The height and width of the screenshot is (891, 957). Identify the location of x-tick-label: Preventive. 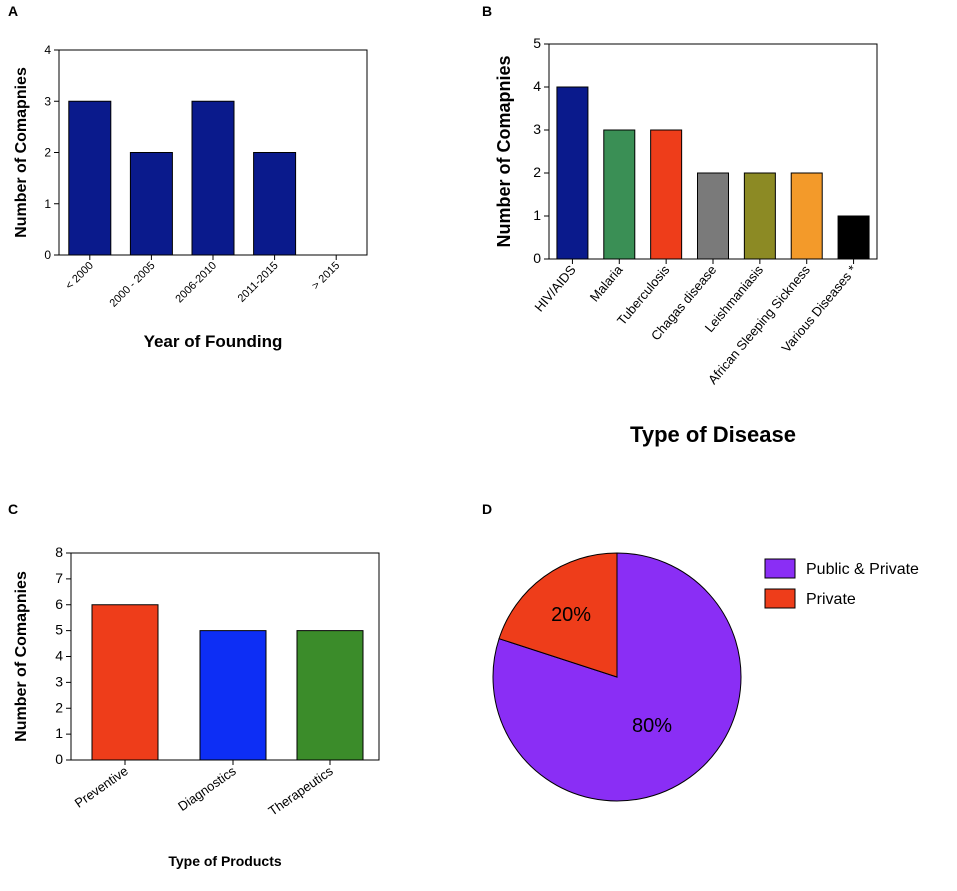
(101, 787).